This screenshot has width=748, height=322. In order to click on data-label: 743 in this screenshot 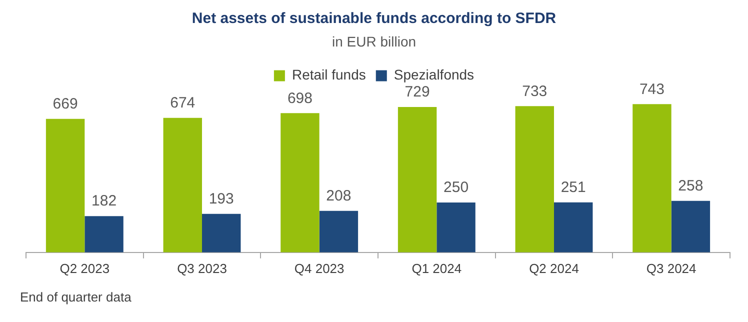, I will do `click(651, 89)`.